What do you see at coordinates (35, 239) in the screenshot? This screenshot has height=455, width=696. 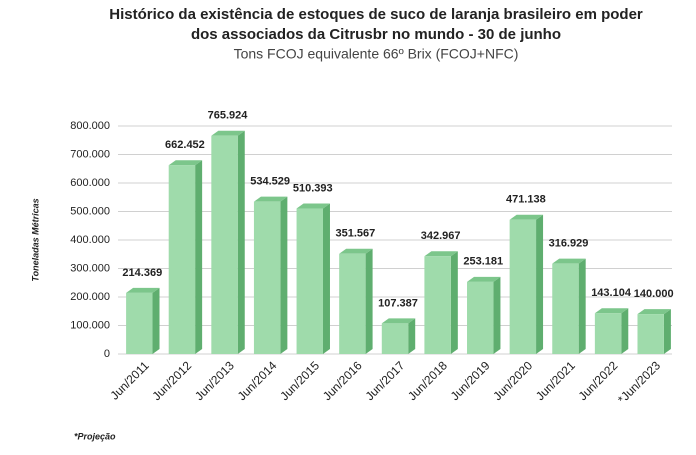 I see `y-axis-label: Toneladas Métricas` at bounding box center [35, 239].